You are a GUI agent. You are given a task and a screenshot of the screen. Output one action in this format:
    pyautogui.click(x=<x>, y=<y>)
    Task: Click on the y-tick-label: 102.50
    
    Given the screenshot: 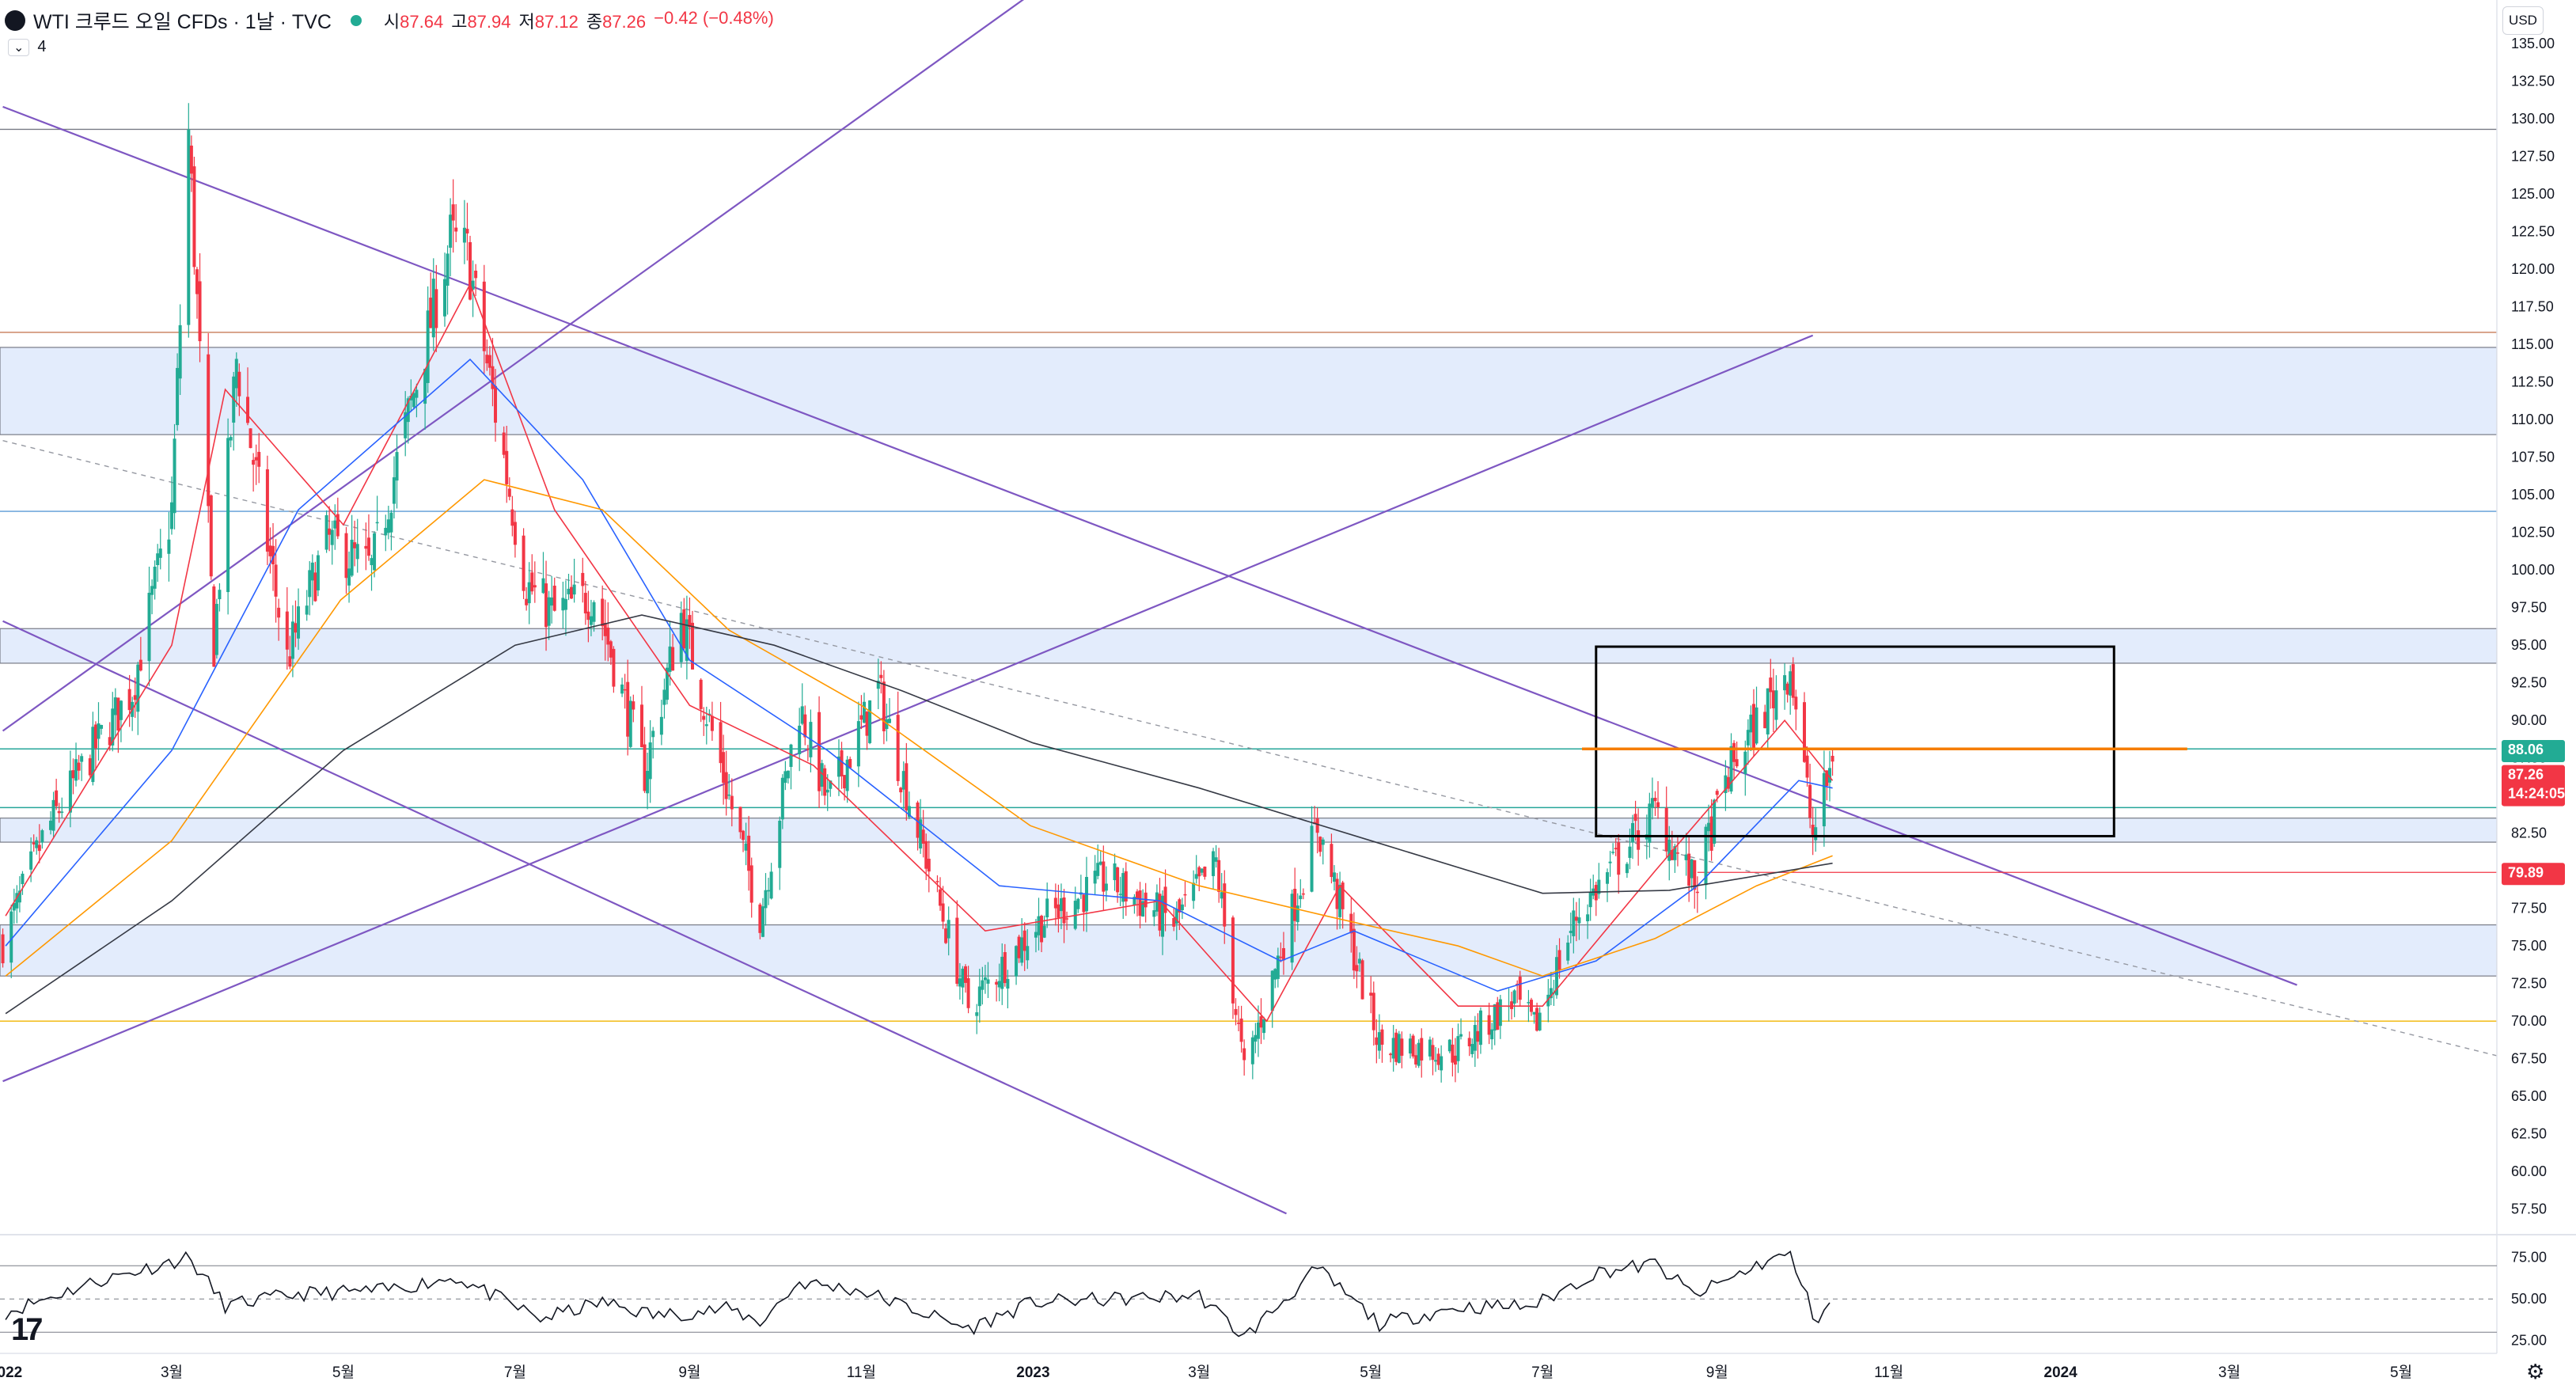 What is the action you would take?
    pyautogui.click(x=2533, y=533)
    